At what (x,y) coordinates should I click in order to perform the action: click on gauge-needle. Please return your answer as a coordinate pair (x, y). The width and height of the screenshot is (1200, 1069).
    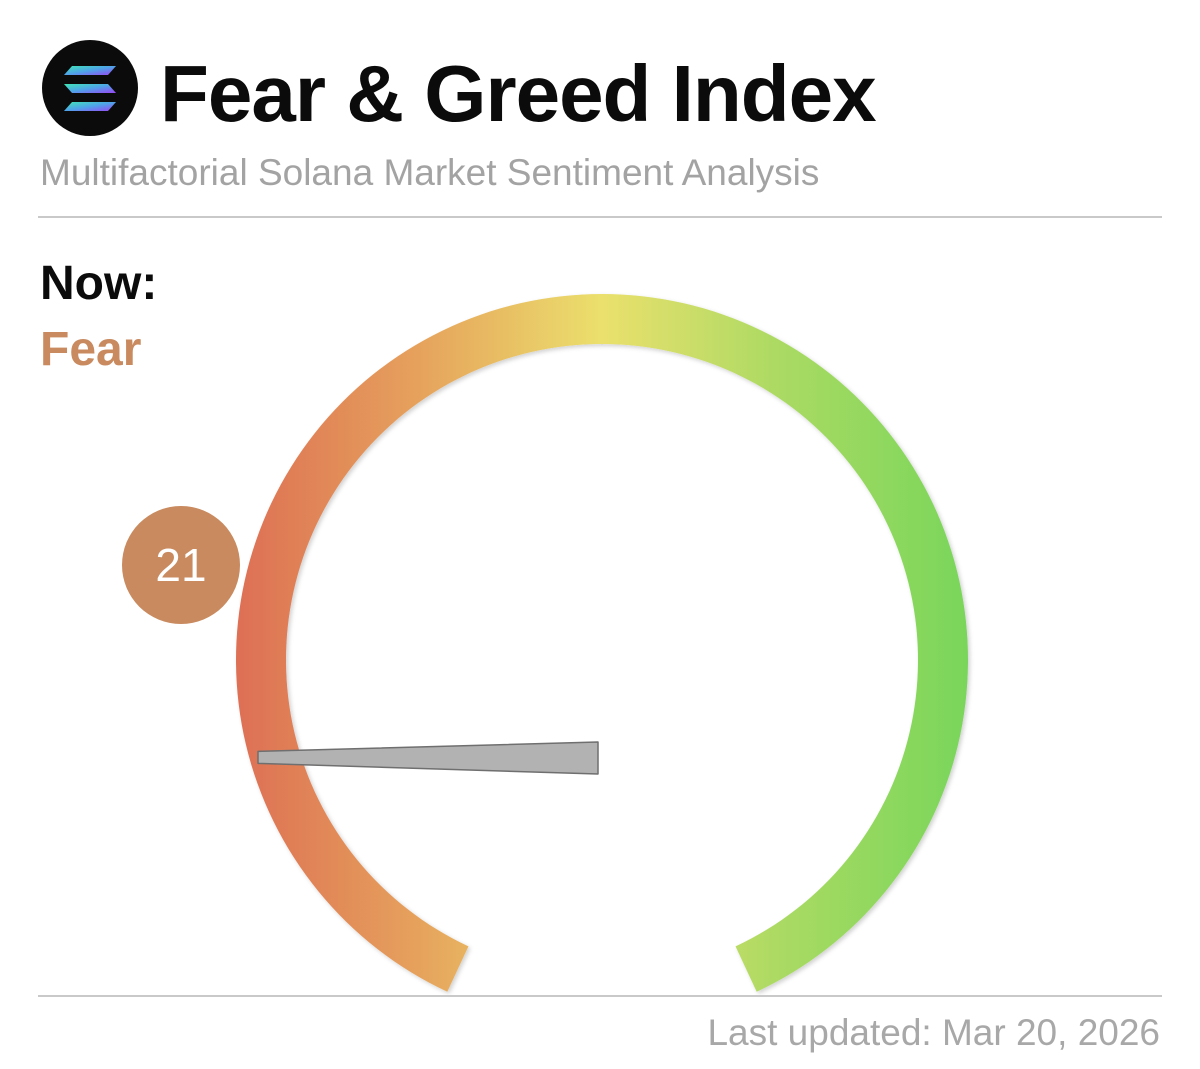
    Looking at the image, I should click on (428, 758).